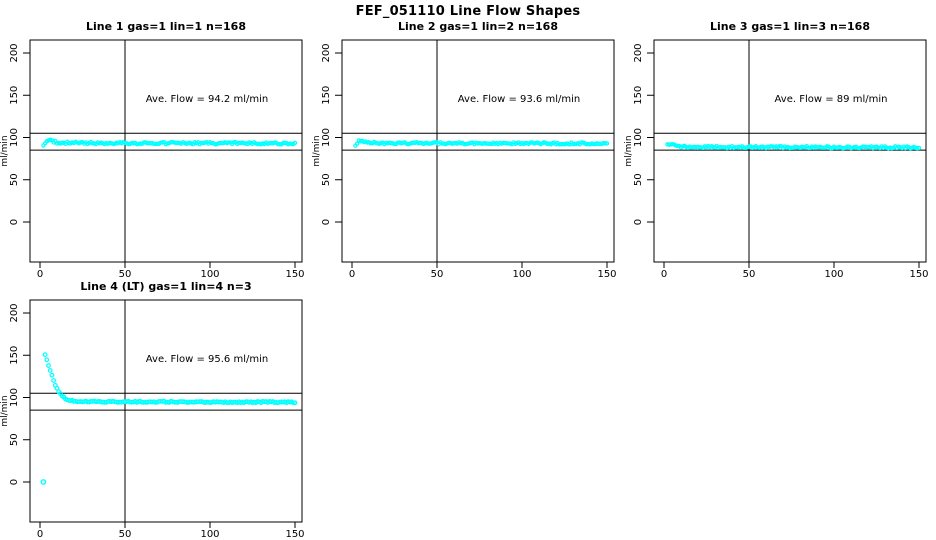 This screenshot has height=540, width=936. What do you see at coordinates (207, 99) in the screenshot?
I see `average-flow-annotation: Ave. Flow = 94.2 ml/min` at bounding box center [207, 99].